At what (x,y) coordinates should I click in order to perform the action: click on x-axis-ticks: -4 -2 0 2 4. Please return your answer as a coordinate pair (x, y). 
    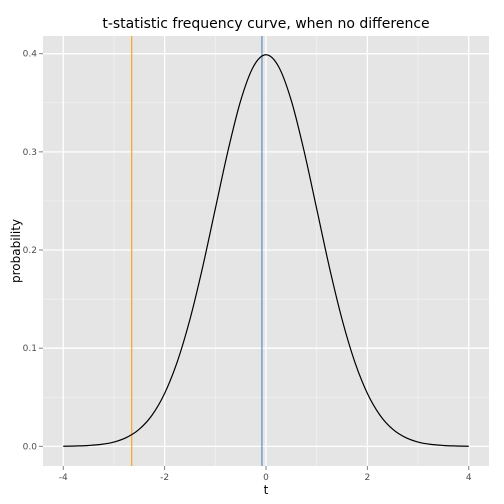
    Looking at the image, I should click on (265, 474).